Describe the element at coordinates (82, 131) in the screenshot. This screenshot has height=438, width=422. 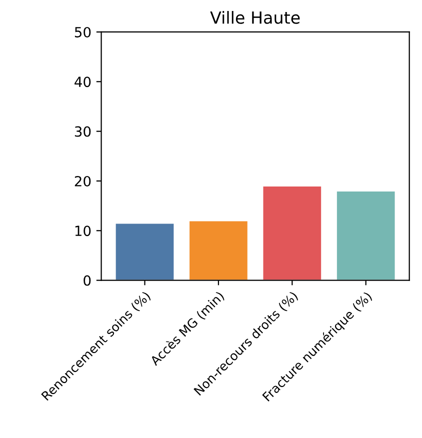
I see `y-tick-label: 30` at that location.